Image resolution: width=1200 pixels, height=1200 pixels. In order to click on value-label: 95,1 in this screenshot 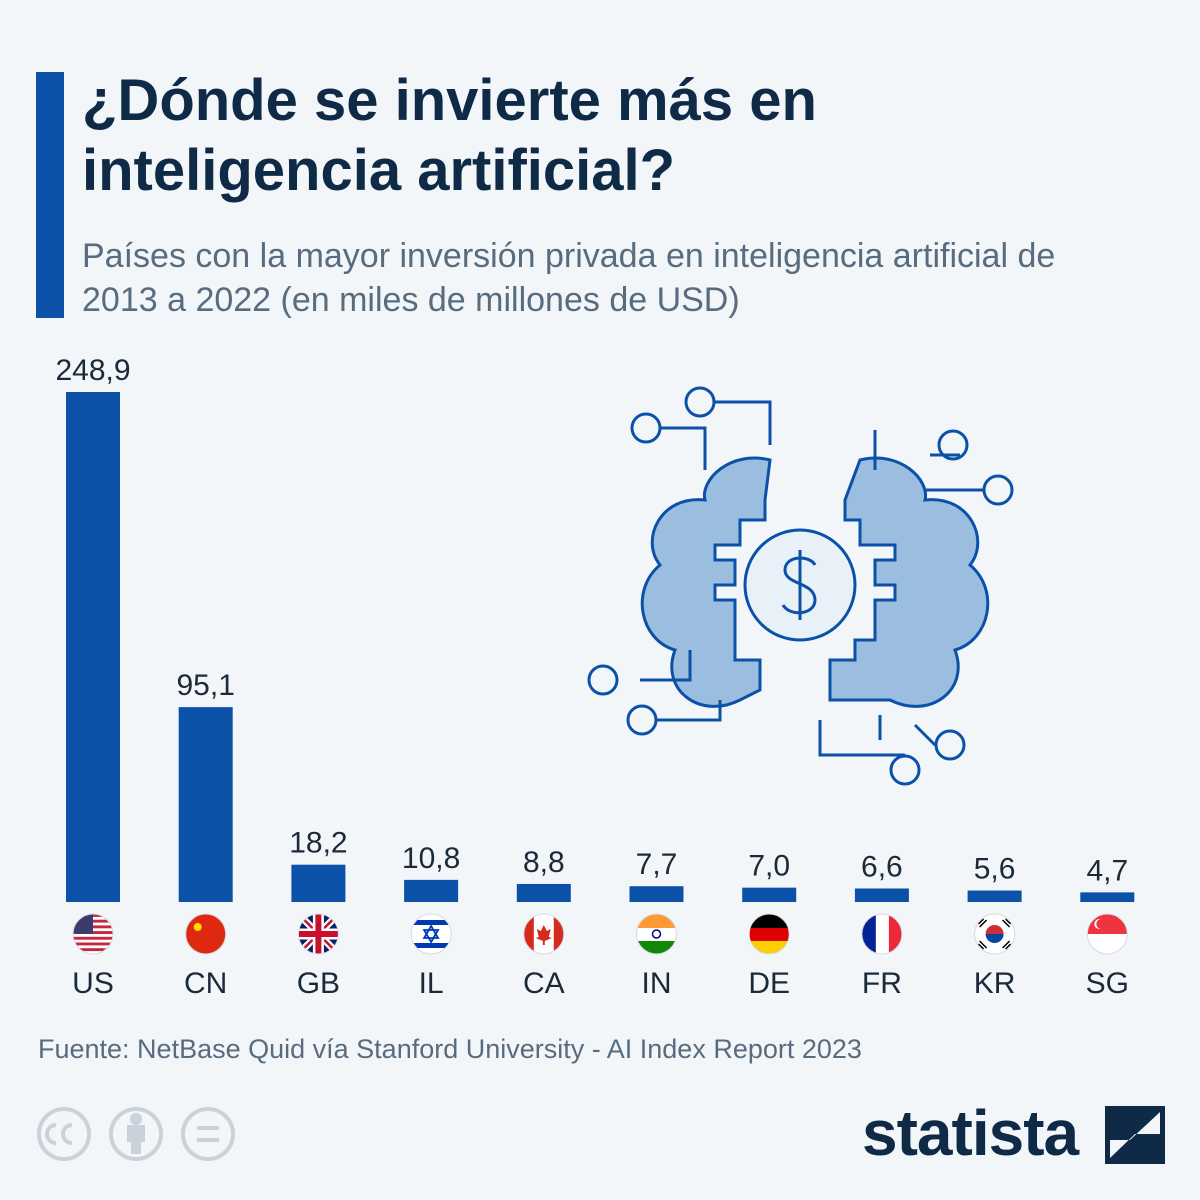, I will do `click(206, 685)`.